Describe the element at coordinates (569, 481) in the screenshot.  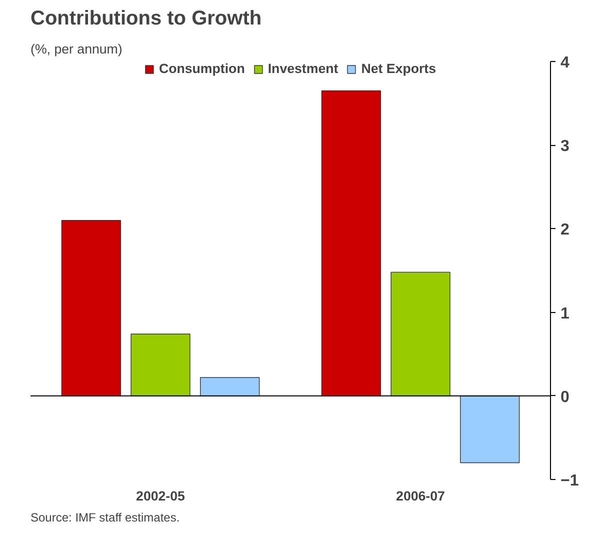
I see `y-tick-label: −1` at that location.